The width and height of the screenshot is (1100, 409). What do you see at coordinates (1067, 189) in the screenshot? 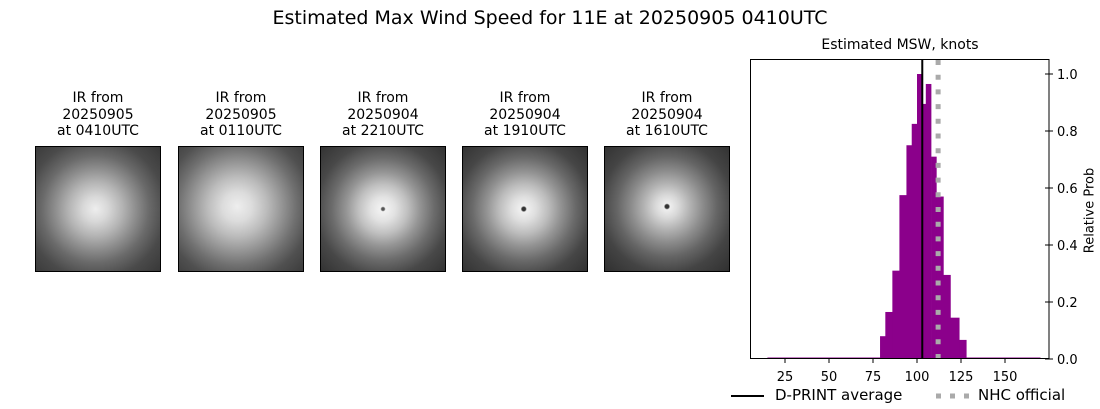
I see `y-tick-label: 0.6` at bounding box center [1067, 189].